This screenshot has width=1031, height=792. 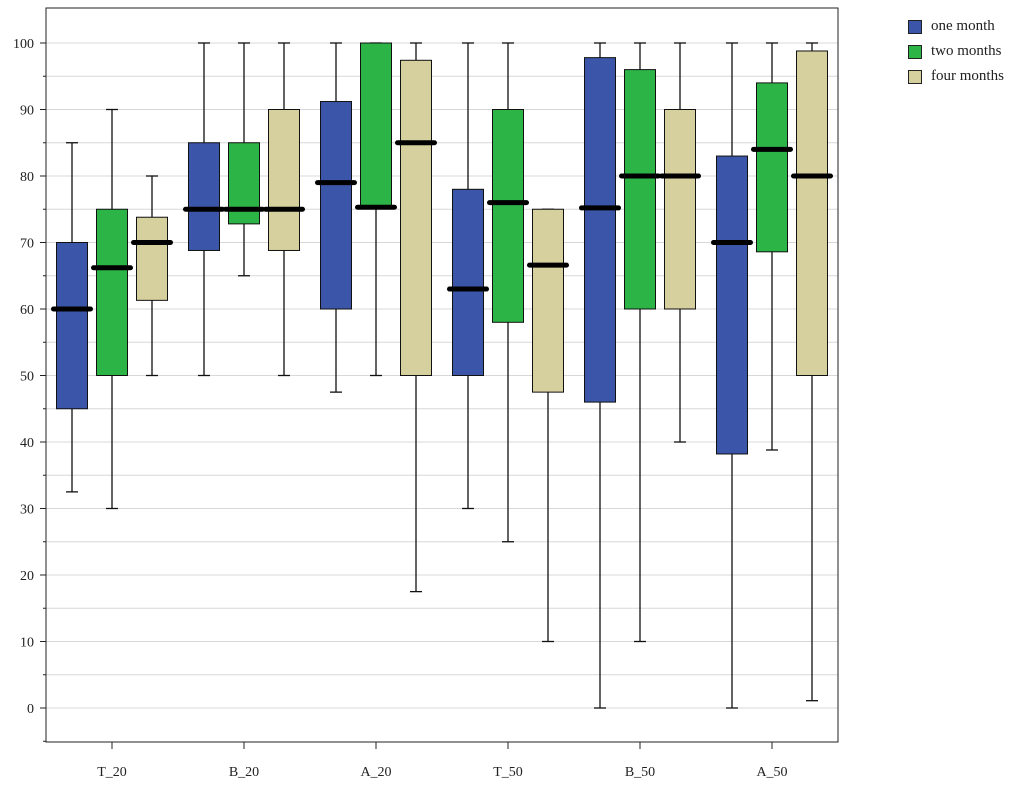 I want to click on x-tick-label: A_50, so click(x=771, y=772).